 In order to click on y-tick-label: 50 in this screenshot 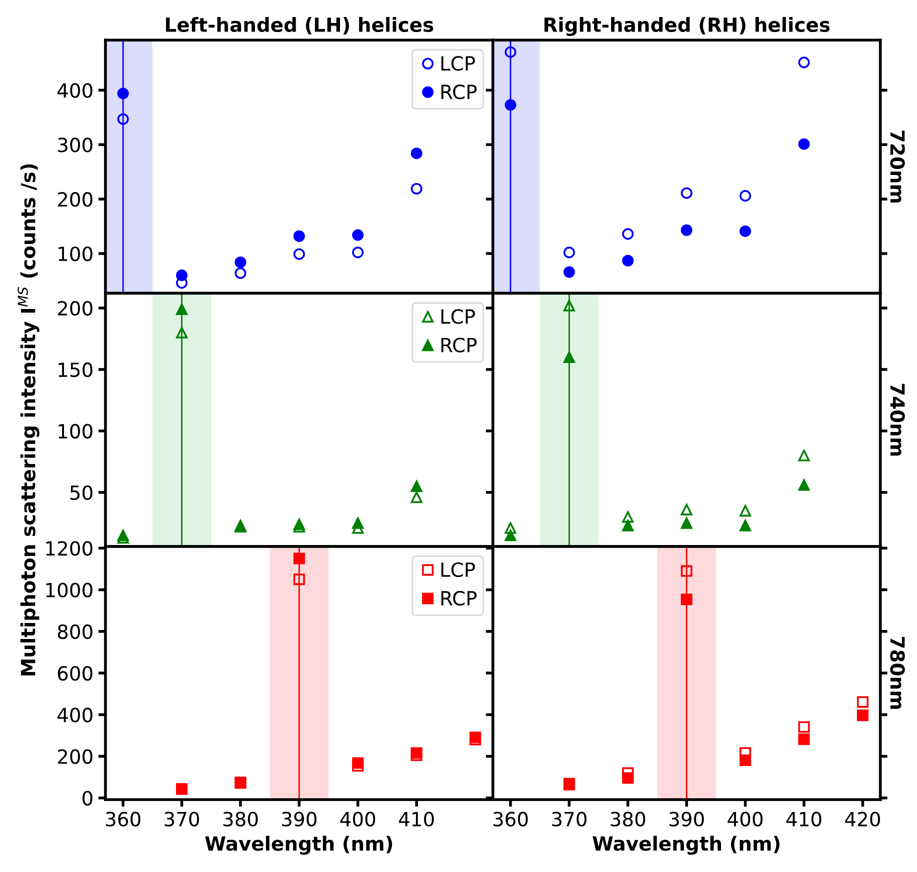, I will do `click(81, 492)`.